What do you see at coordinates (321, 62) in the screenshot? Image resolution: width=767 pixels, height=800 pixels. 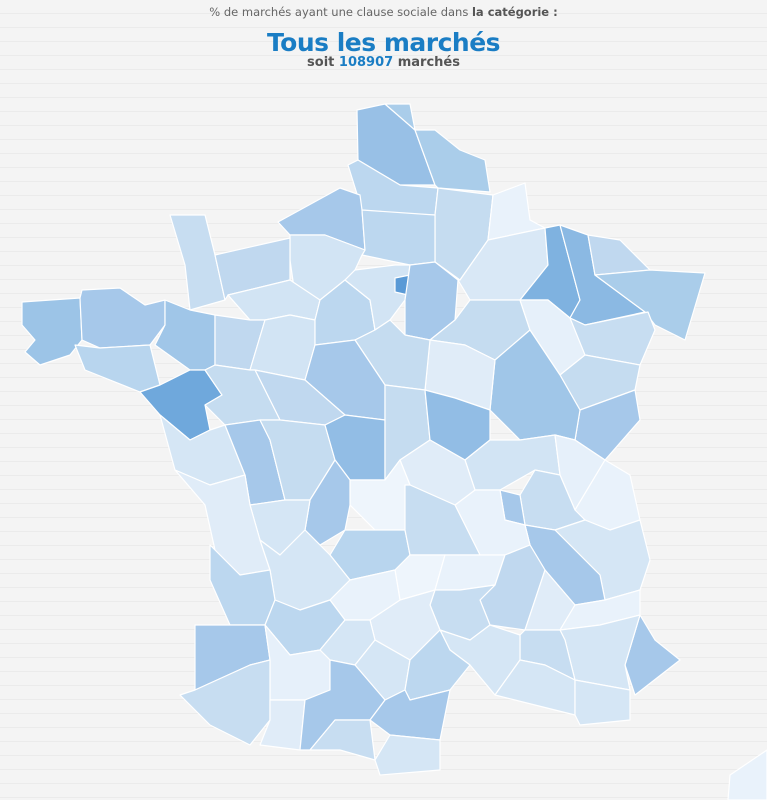 I see `count-prefix: soit` at bounding box center [321, 62].